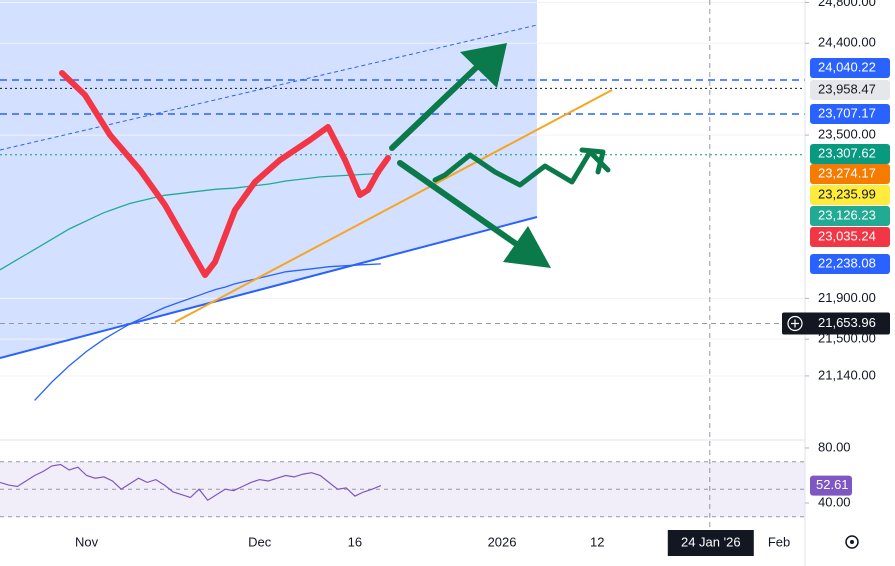 The width and height of the screenshot is (895, 566). Describe the element at coordinates (847, 193) in the screenshot. I see `price-label: 23,235.99` at that location.